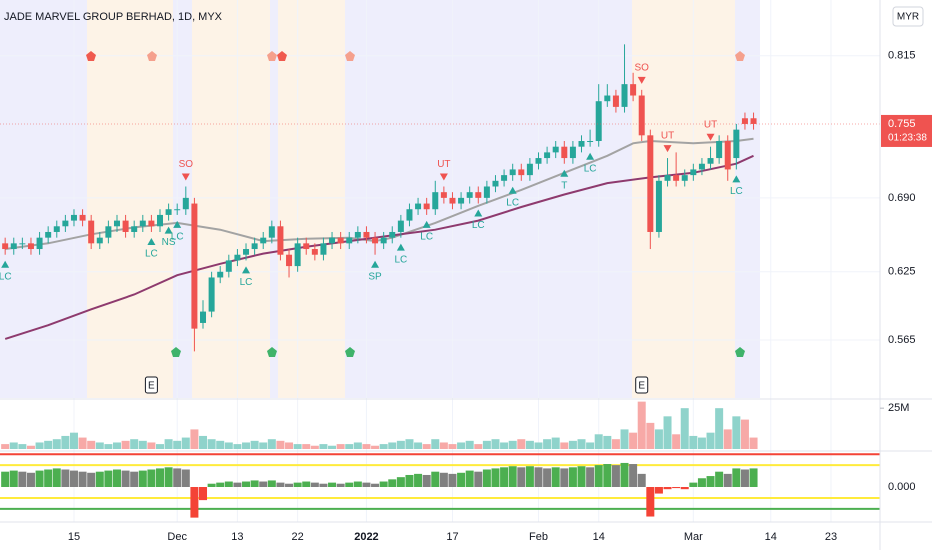 This screenshot has width=932, height=550. I want to click on signal-label: T, so click(564, 185).